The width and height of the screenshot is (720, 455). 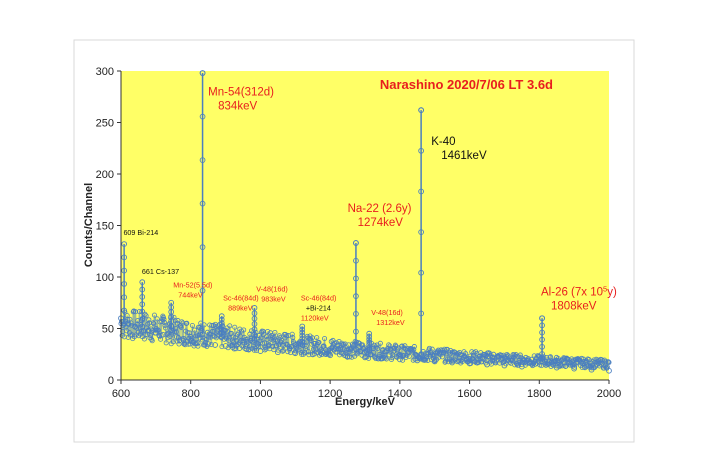 I want to click on peak-energy-label: 983keV, so click(x=273, y=298).